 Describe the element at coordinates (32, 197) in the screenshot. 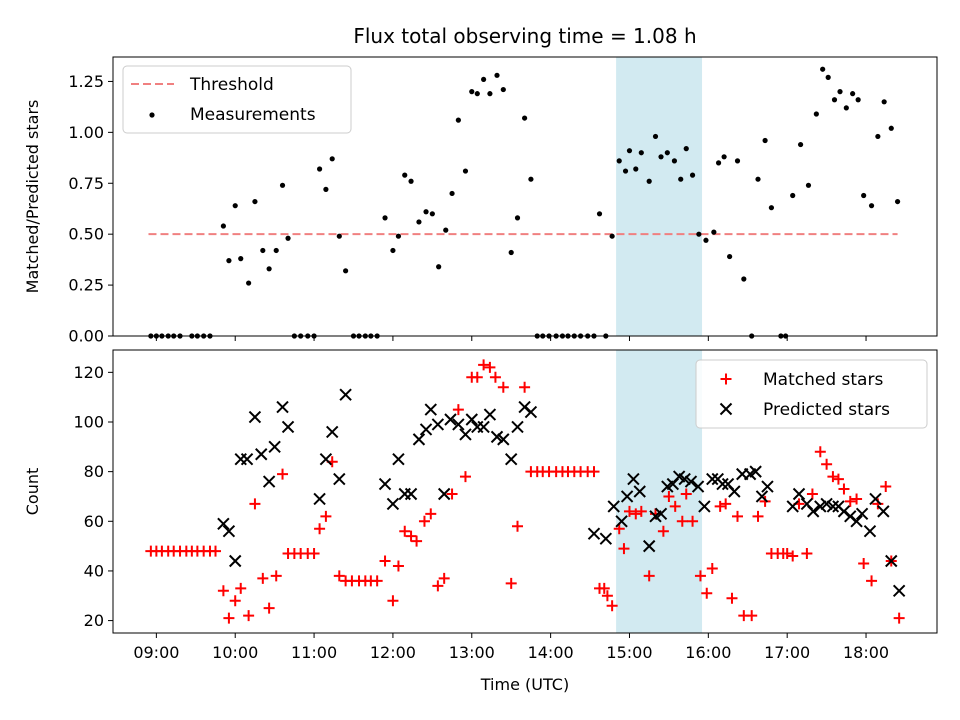

I see `y-axis-title: Matched/Predicted stars` at that location.